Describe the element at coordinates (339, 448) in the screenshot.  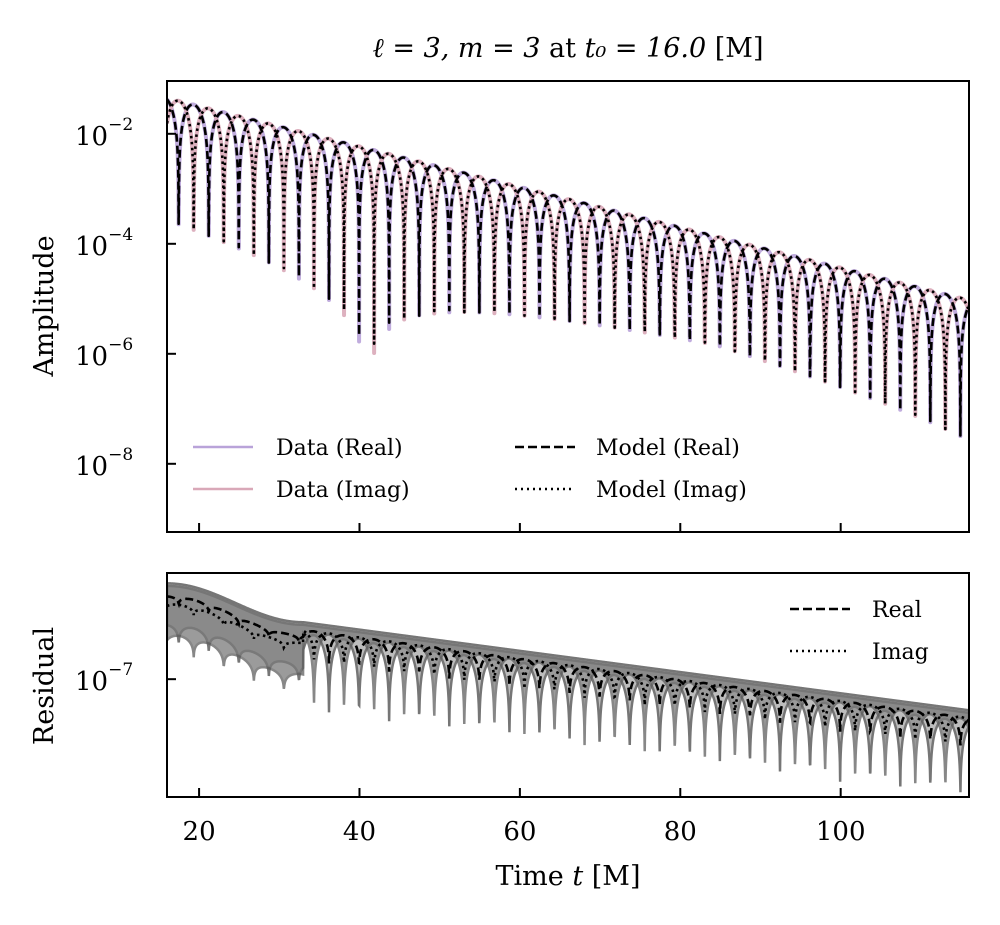
I see `legend-label-data-real: Data (Real)` at that location.